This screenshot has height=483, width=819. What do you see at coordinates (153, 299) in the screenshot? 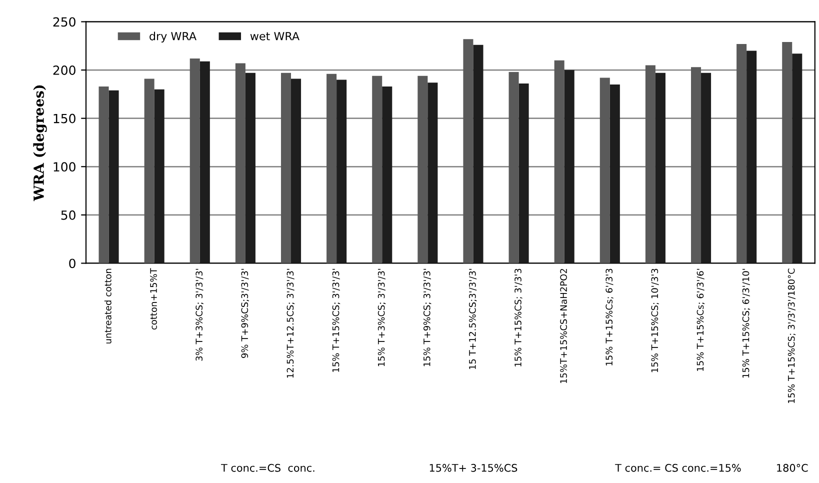
I see `x-tick-label: cotton+15%T` at bounding box center [153, 299].